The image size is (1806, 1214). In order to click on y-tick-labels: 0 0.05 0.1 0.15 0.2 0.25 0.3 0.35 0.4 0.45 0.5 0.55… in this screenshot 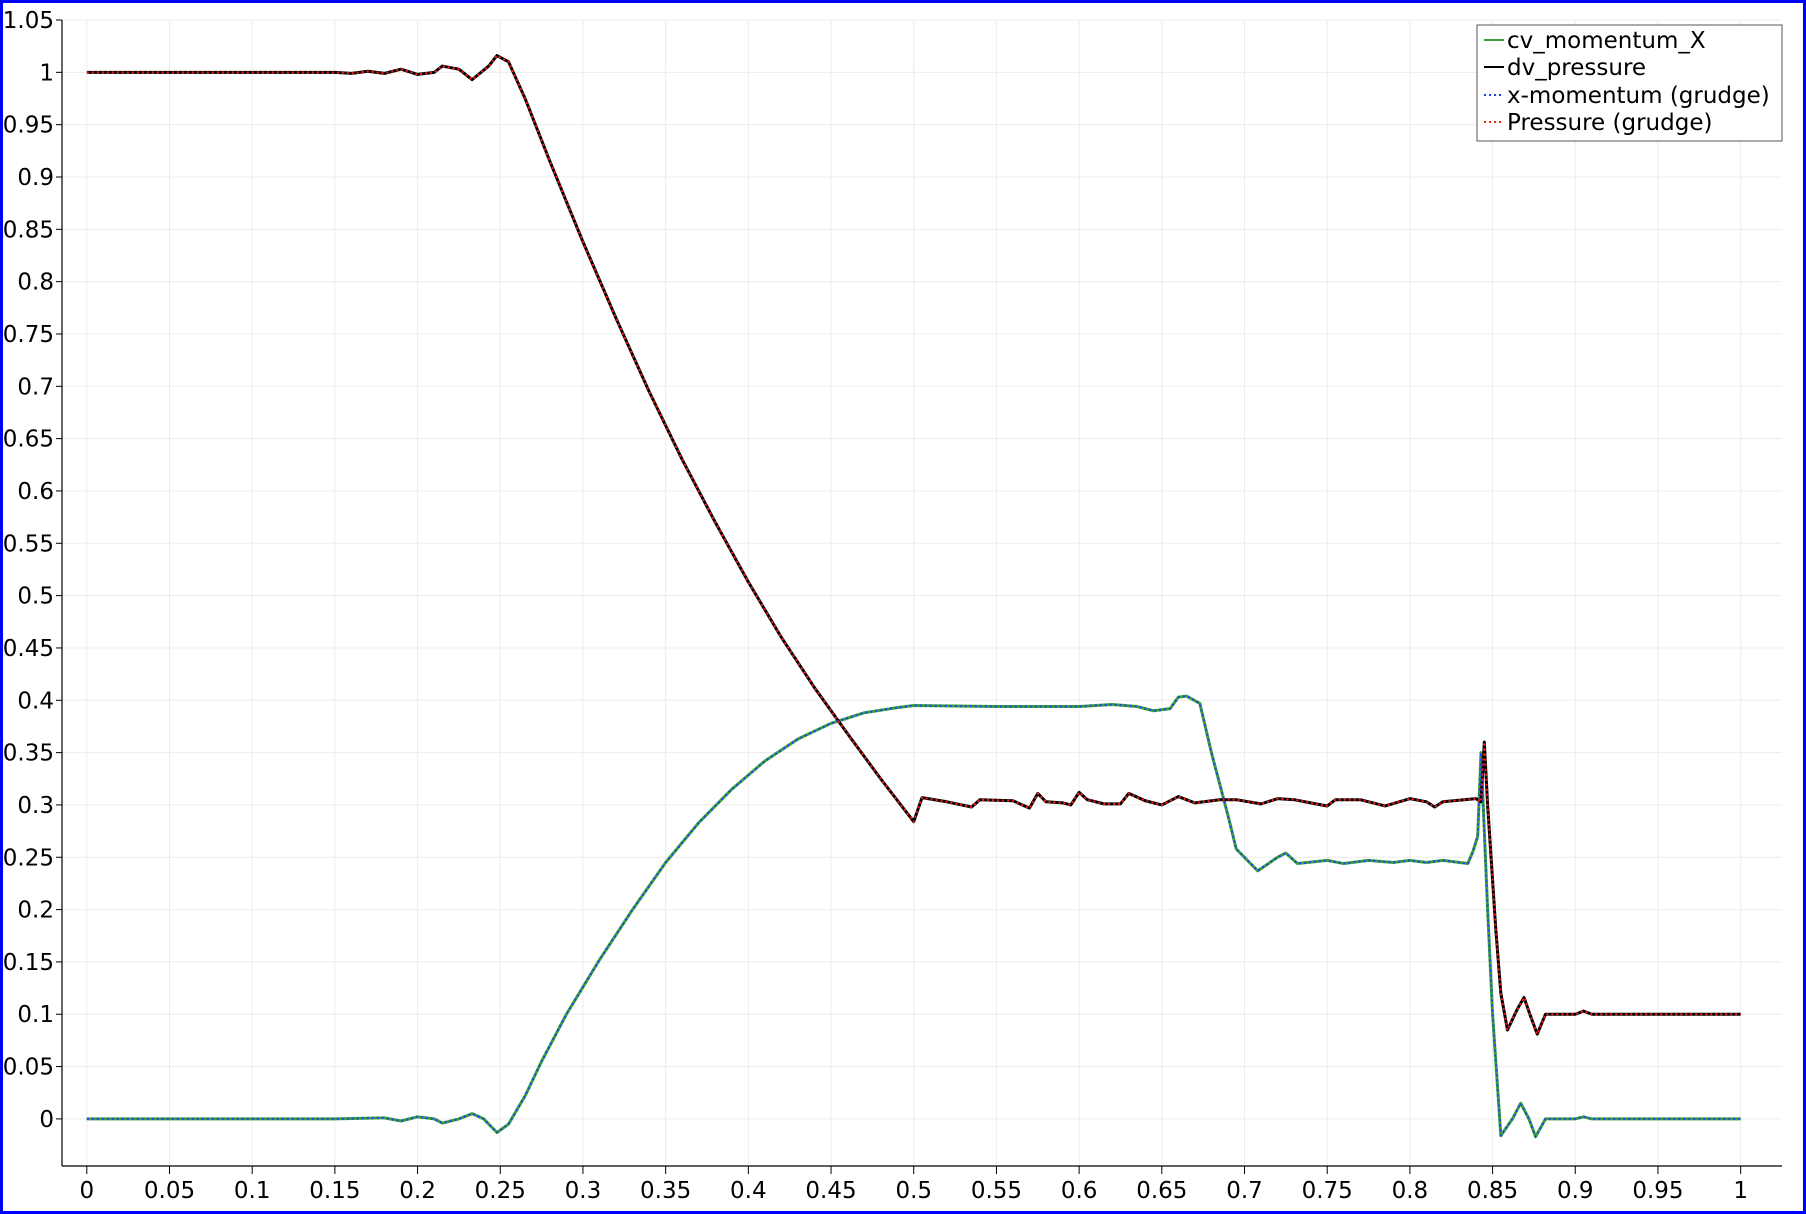, I will do `click(32, 570)`.